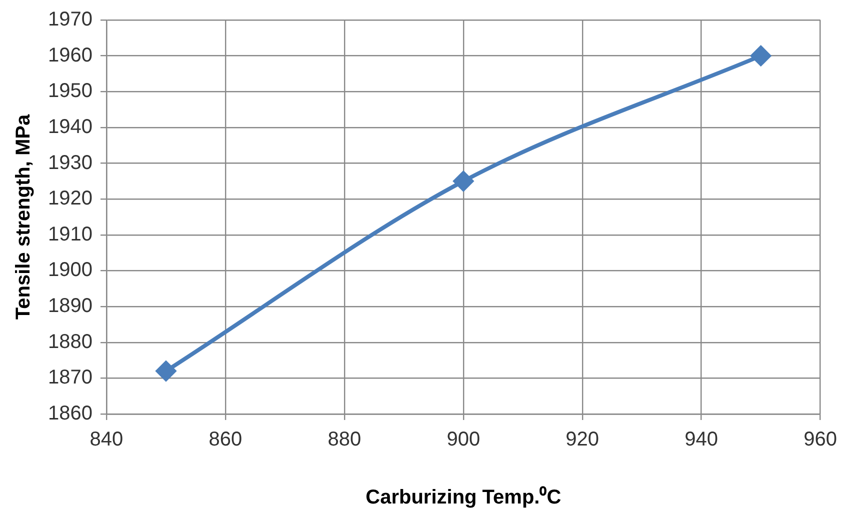 Image resolution: width=845 pixels, height=518 pixels. I want to click on x-tick-label: 880, so click(345, 439).